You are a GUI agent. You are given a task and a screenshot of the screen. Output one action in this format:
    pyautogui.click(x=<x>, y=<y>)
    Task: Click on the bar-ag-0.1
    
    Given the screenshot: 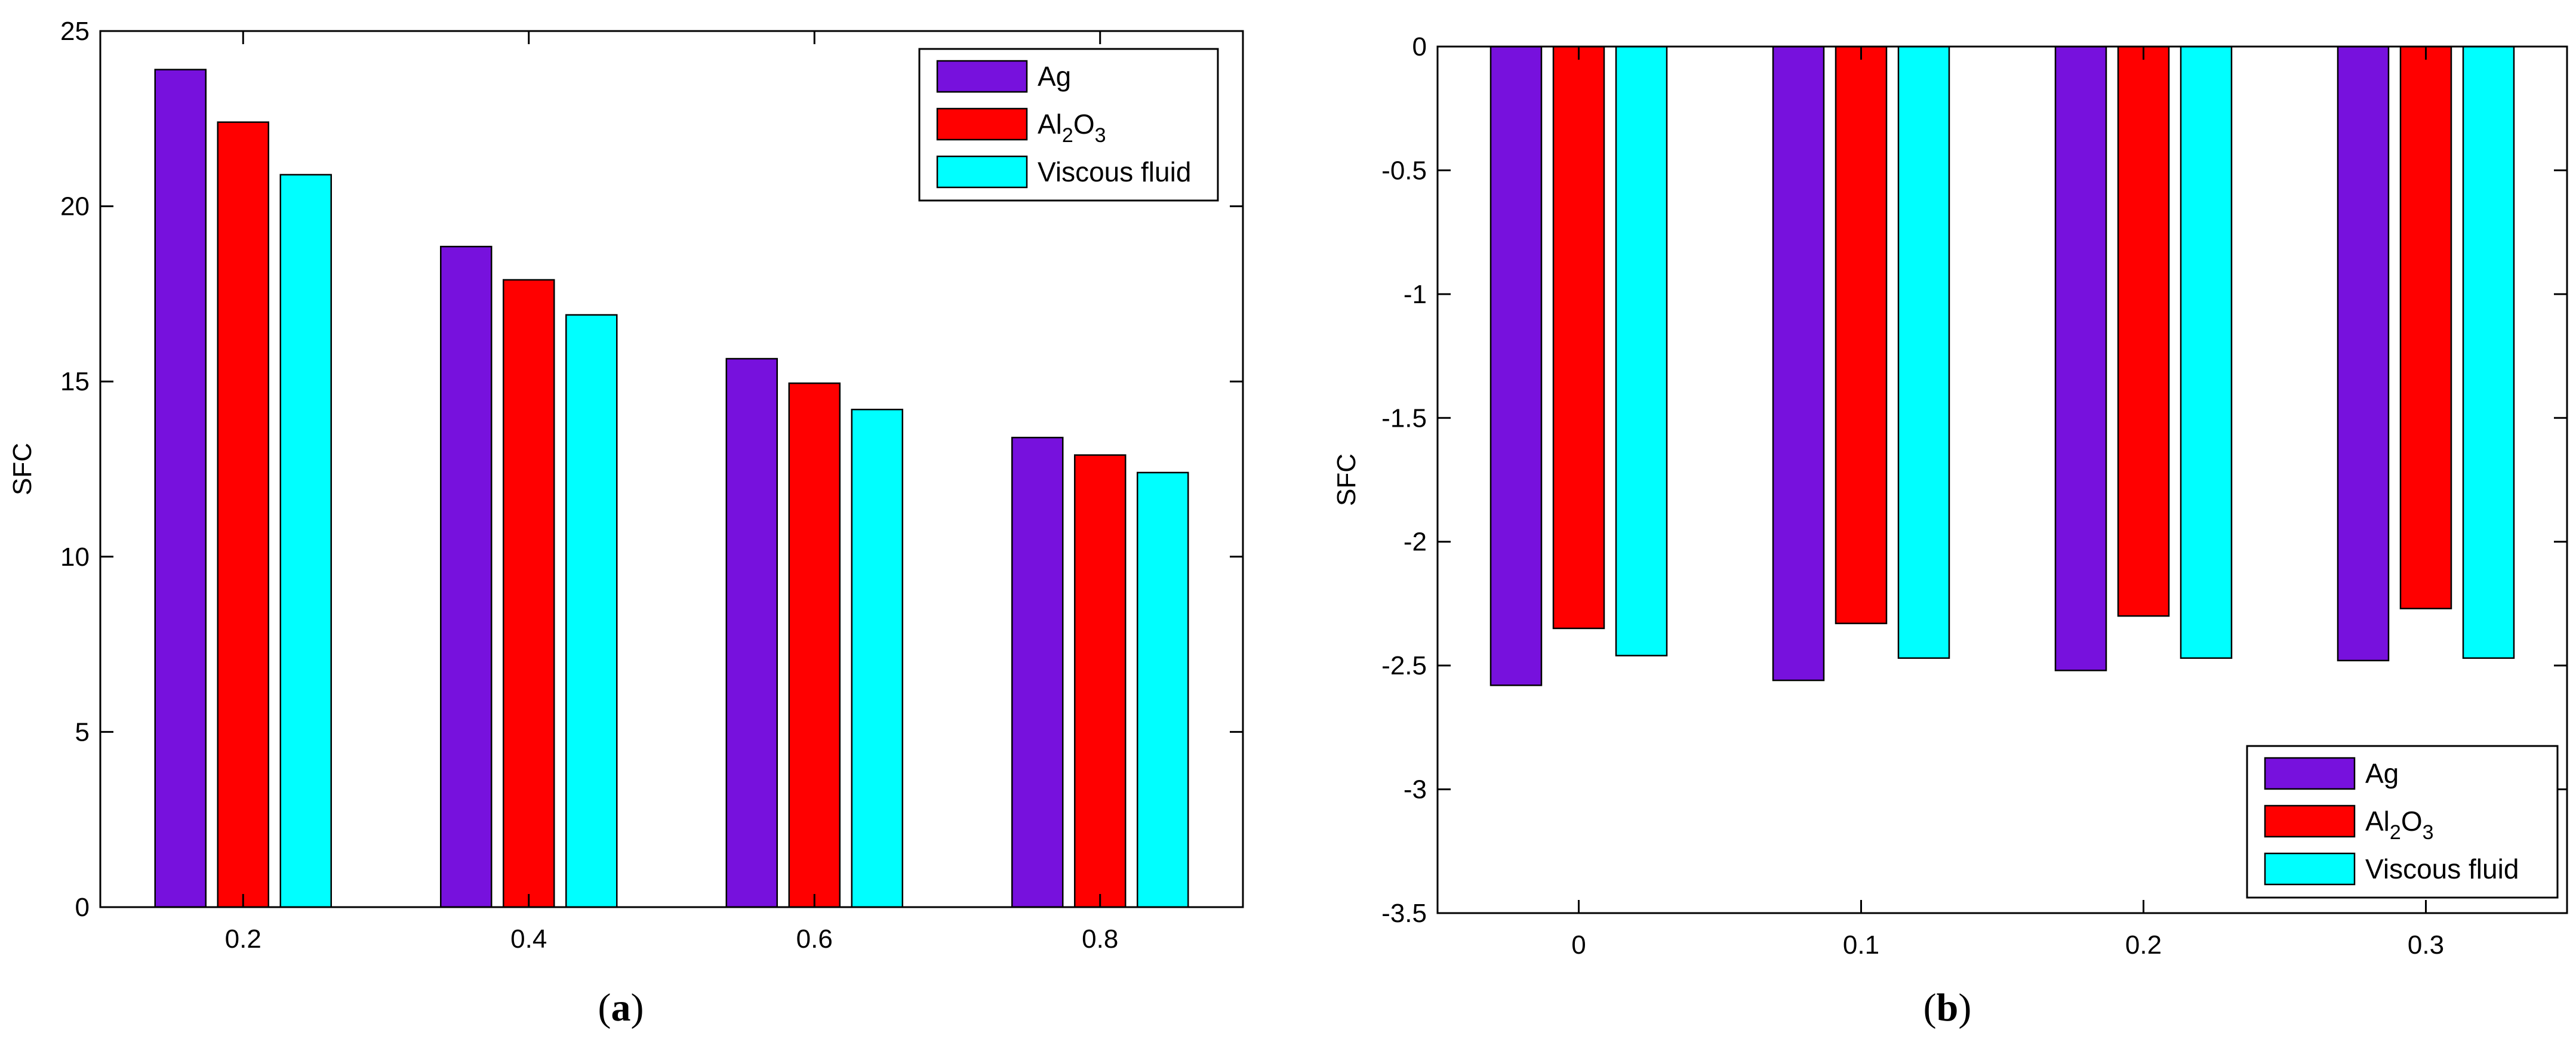 What is the action you would take?
    pyautogui.click(x=1798, y=363)
    